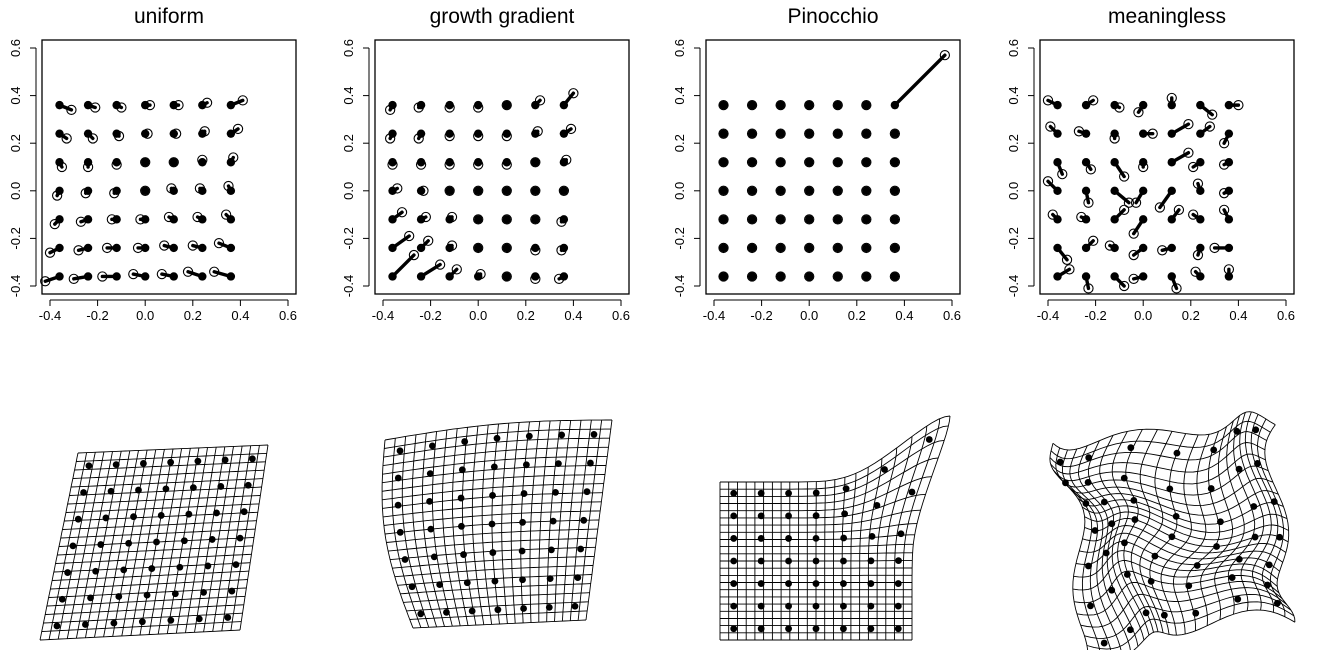 This screenshot has height=650, width=1320. I want to click on y-tick-label: 0.0, so click(1013, 191).